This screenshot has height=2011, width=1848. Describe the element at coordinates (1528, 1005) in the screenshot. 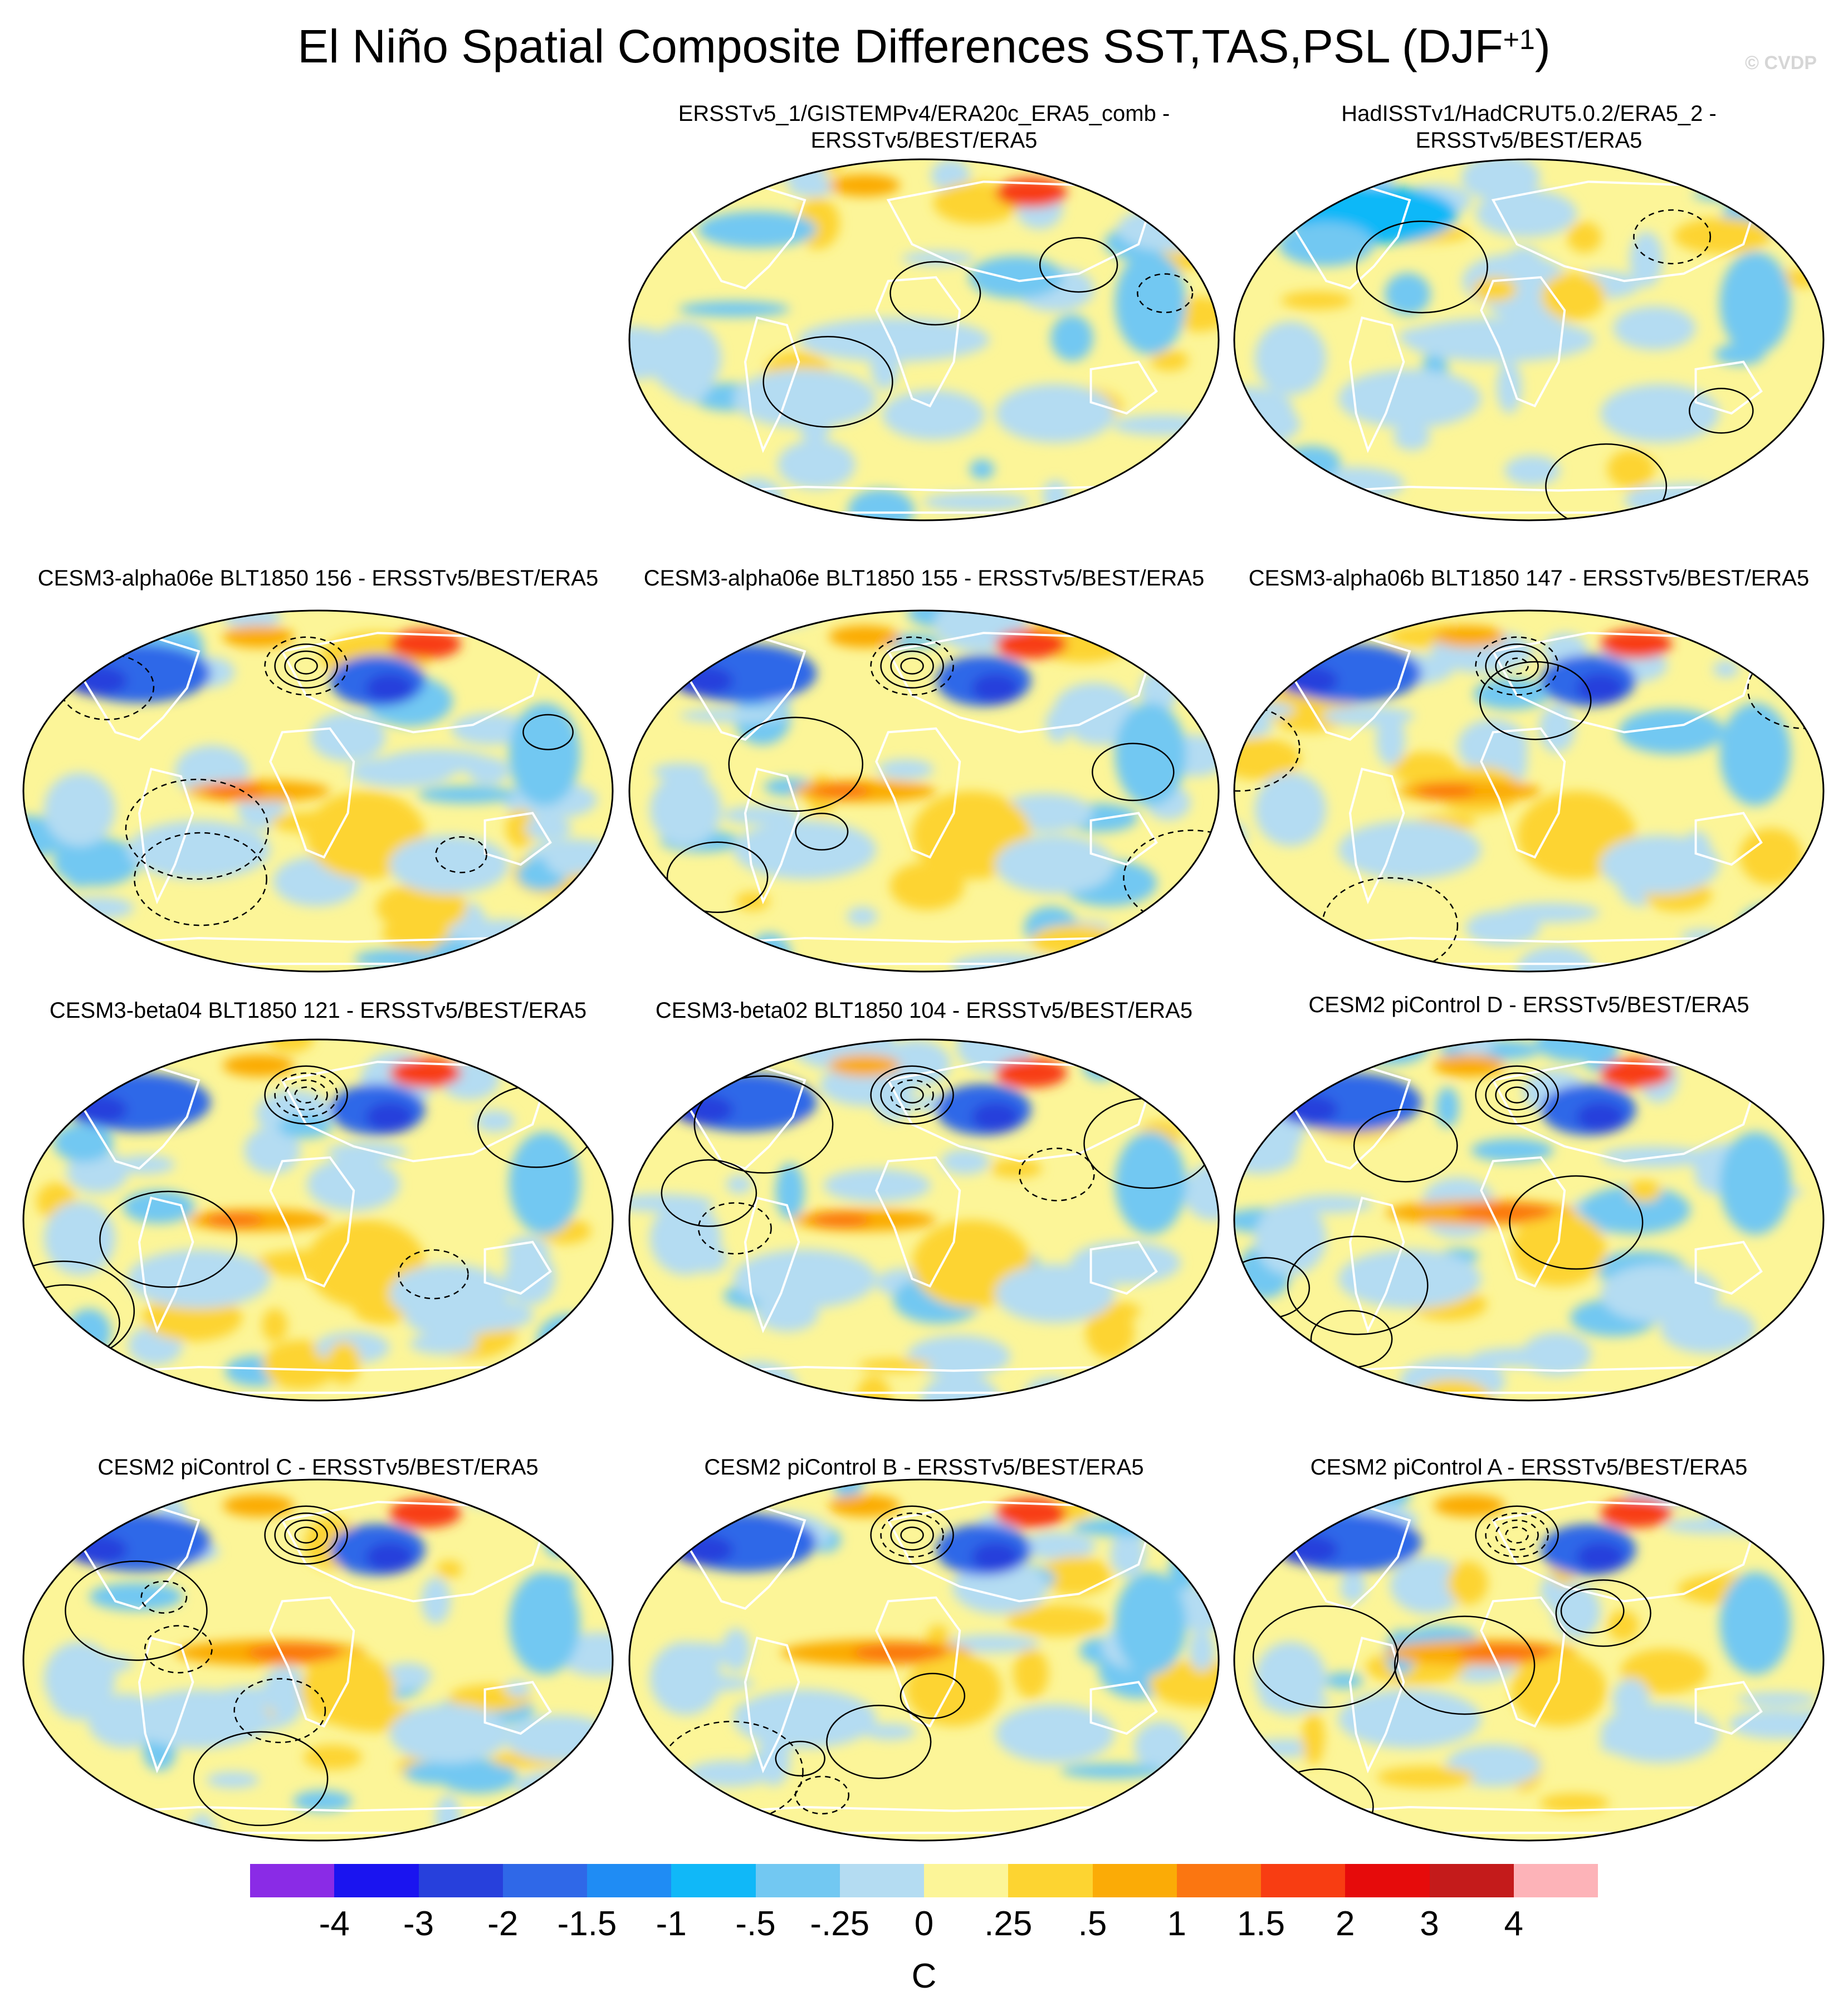

I see `panel-title: CESM2 piControl D - ERSSTv5/BEST/ERA5` at that location.